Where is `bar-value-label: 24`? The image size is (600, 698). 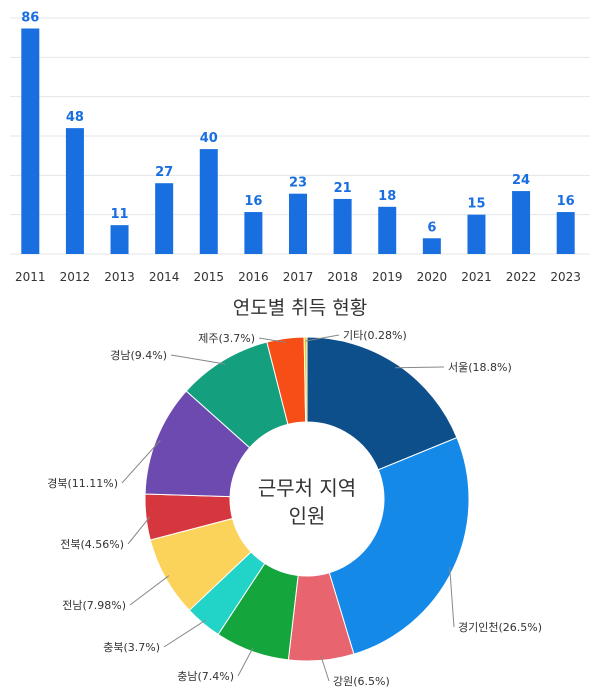
bar-value-label: 24 is located at coordinates (521, 180).